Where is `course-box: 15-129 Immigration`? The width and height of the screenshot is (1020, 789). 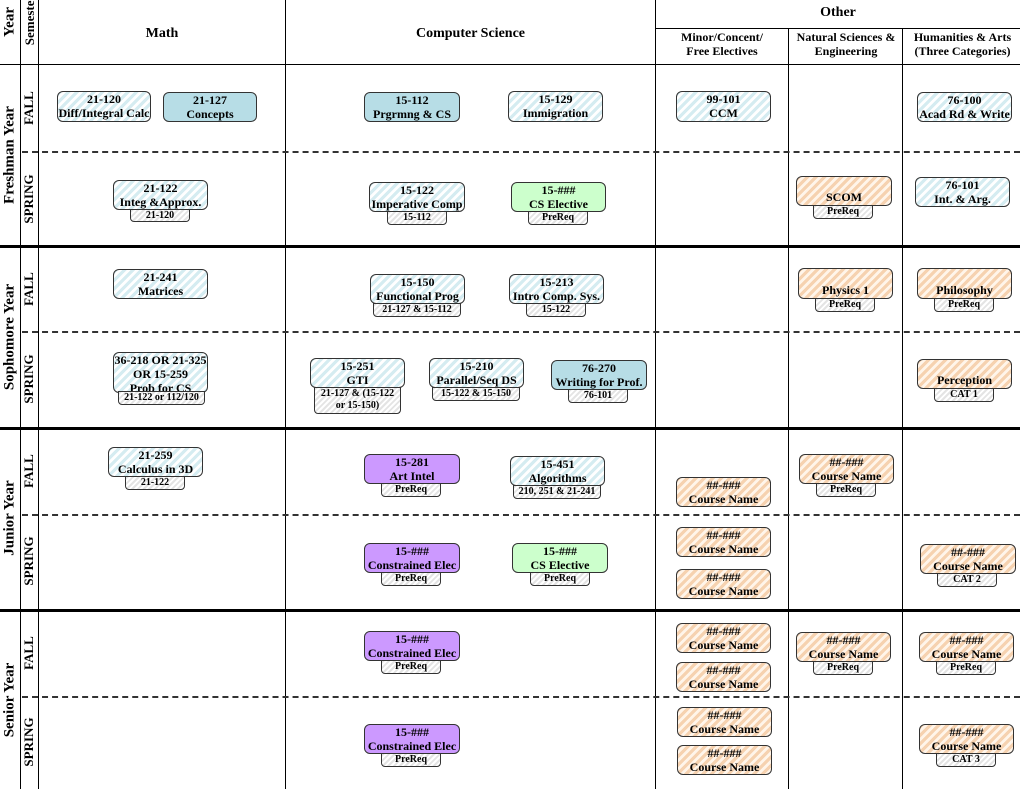 course-box: 15-129 Immigration is located at coordinates (555, 106).